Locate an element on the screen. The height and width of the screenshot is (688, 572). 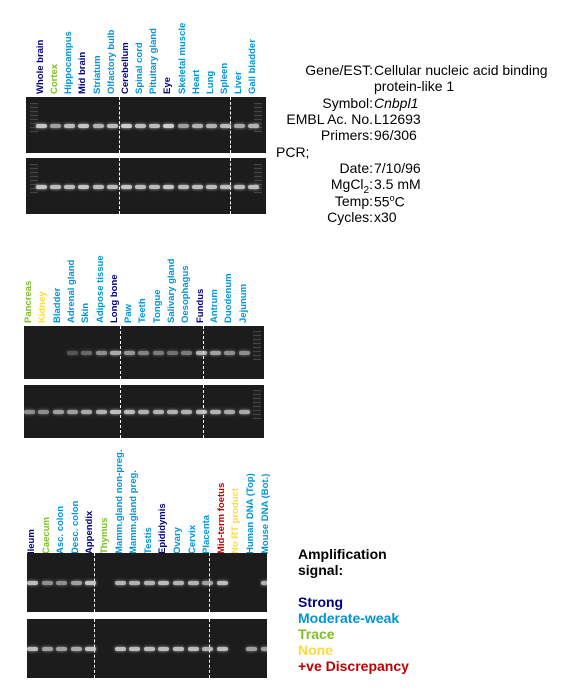
primers-value: 96/306 is located at coordinates (395, 135).